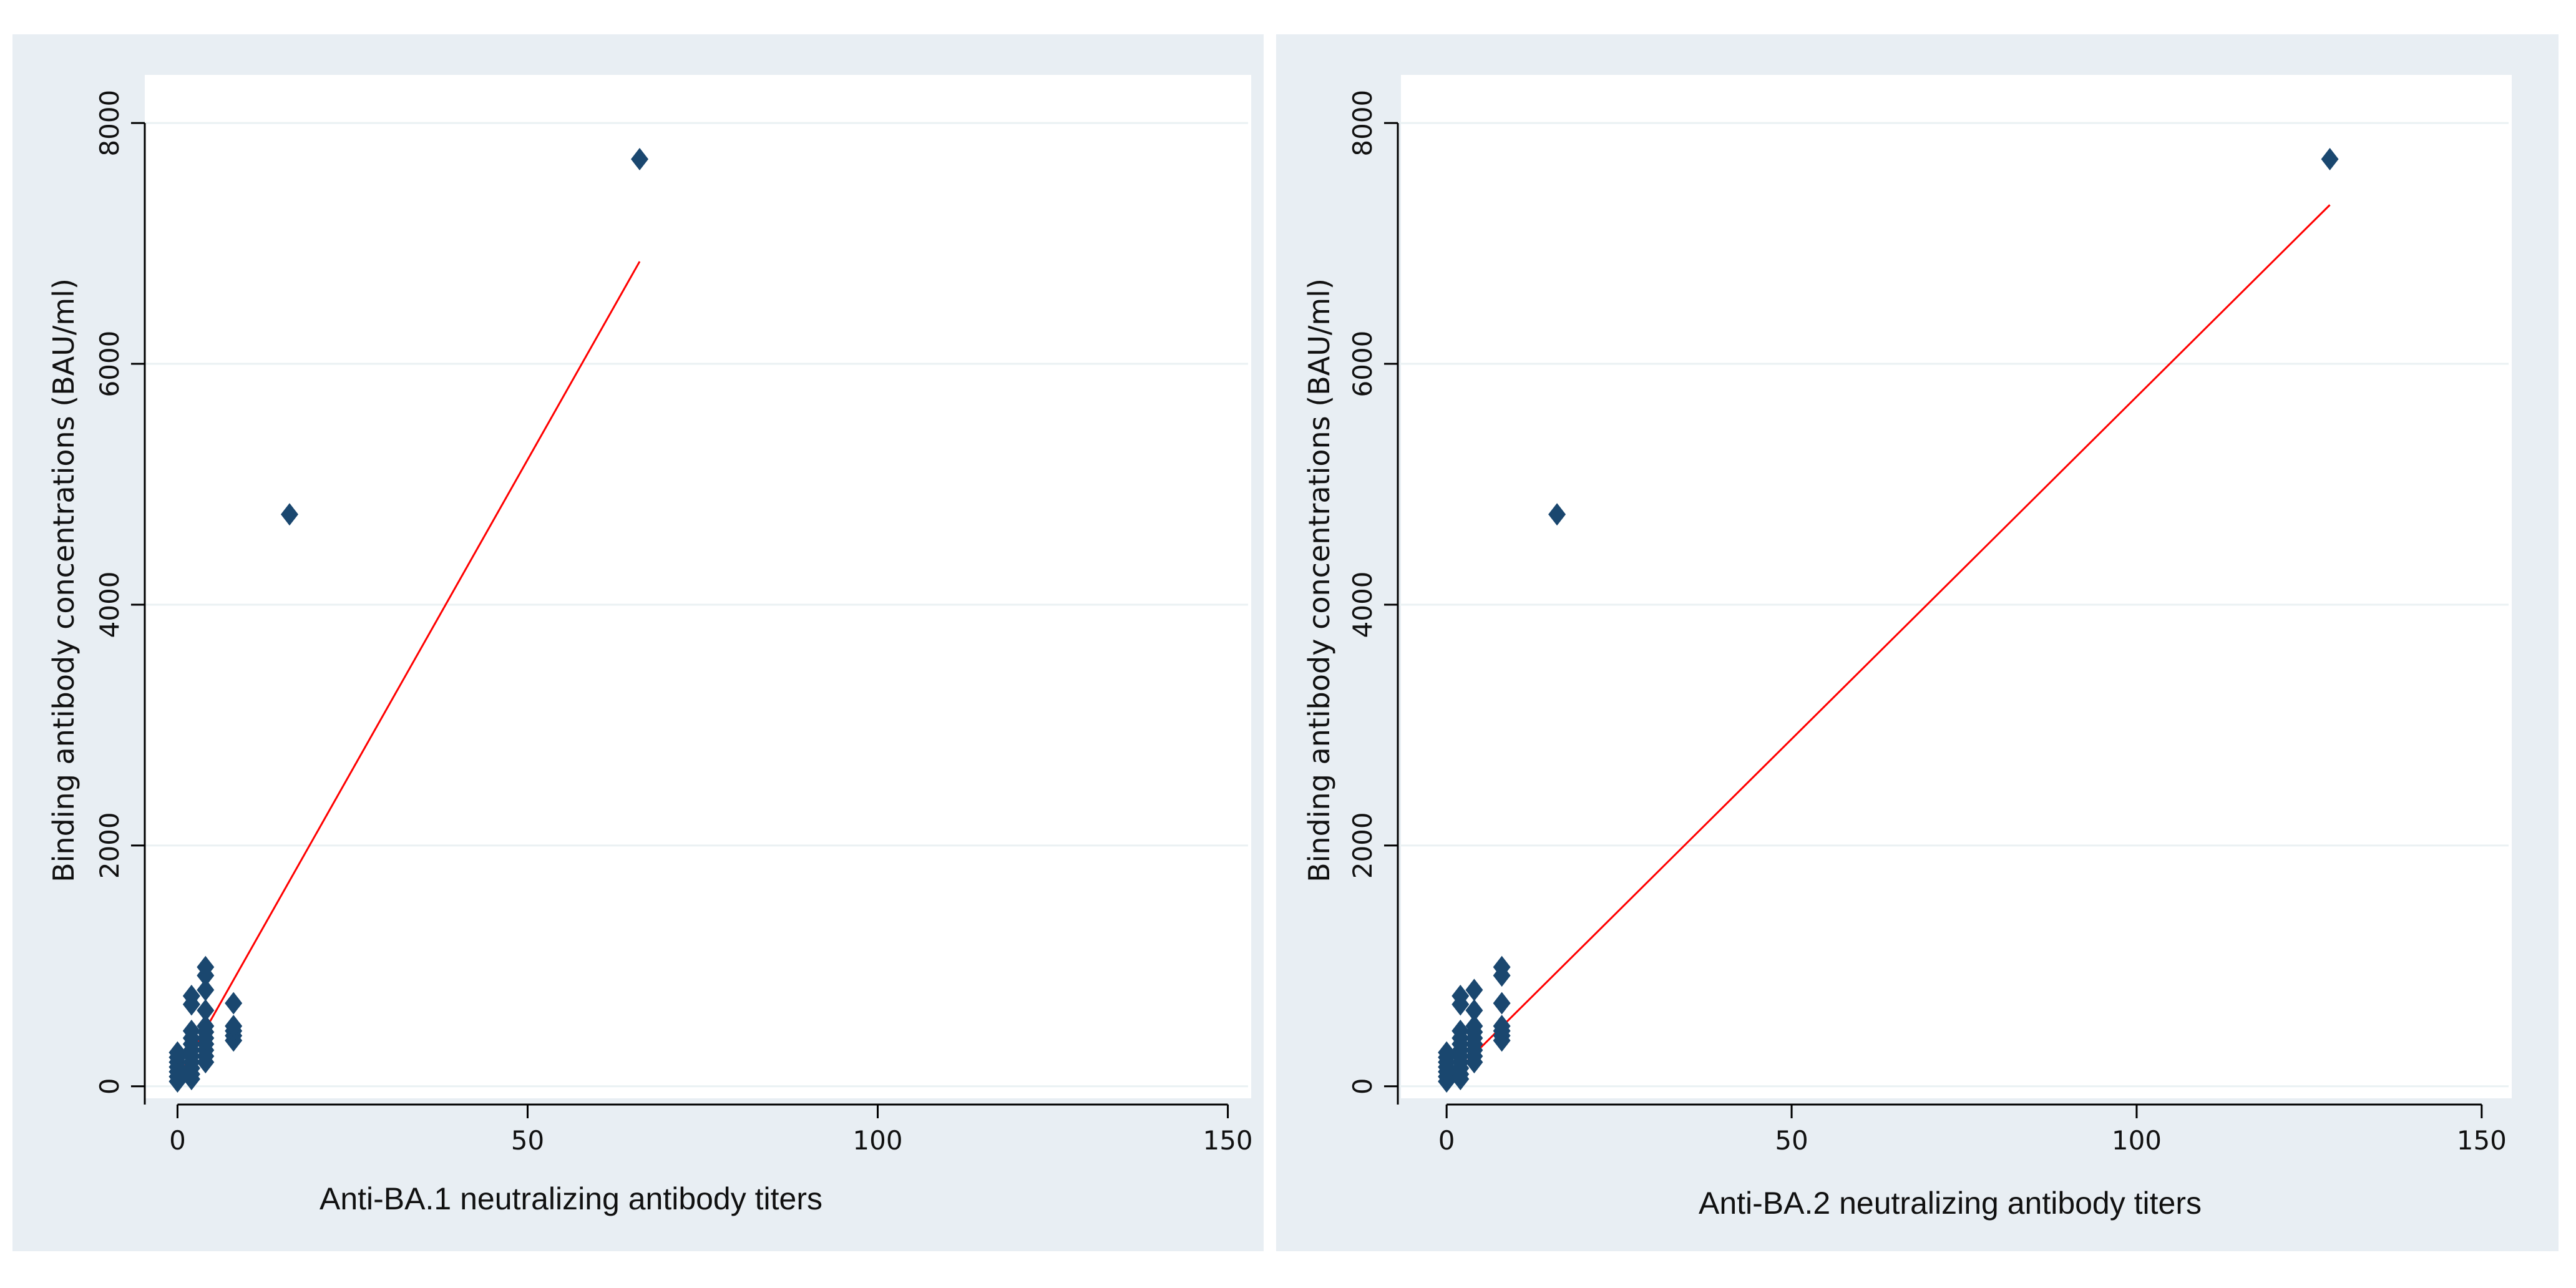 The height and width of the screenshot is (1288, 2576). What do you see at coordinates (63, 580) in the screenshot?
I see `left-y-axis-title: Binding antibody concentrations (BAU/ml)` at bounding box center [63, 580].